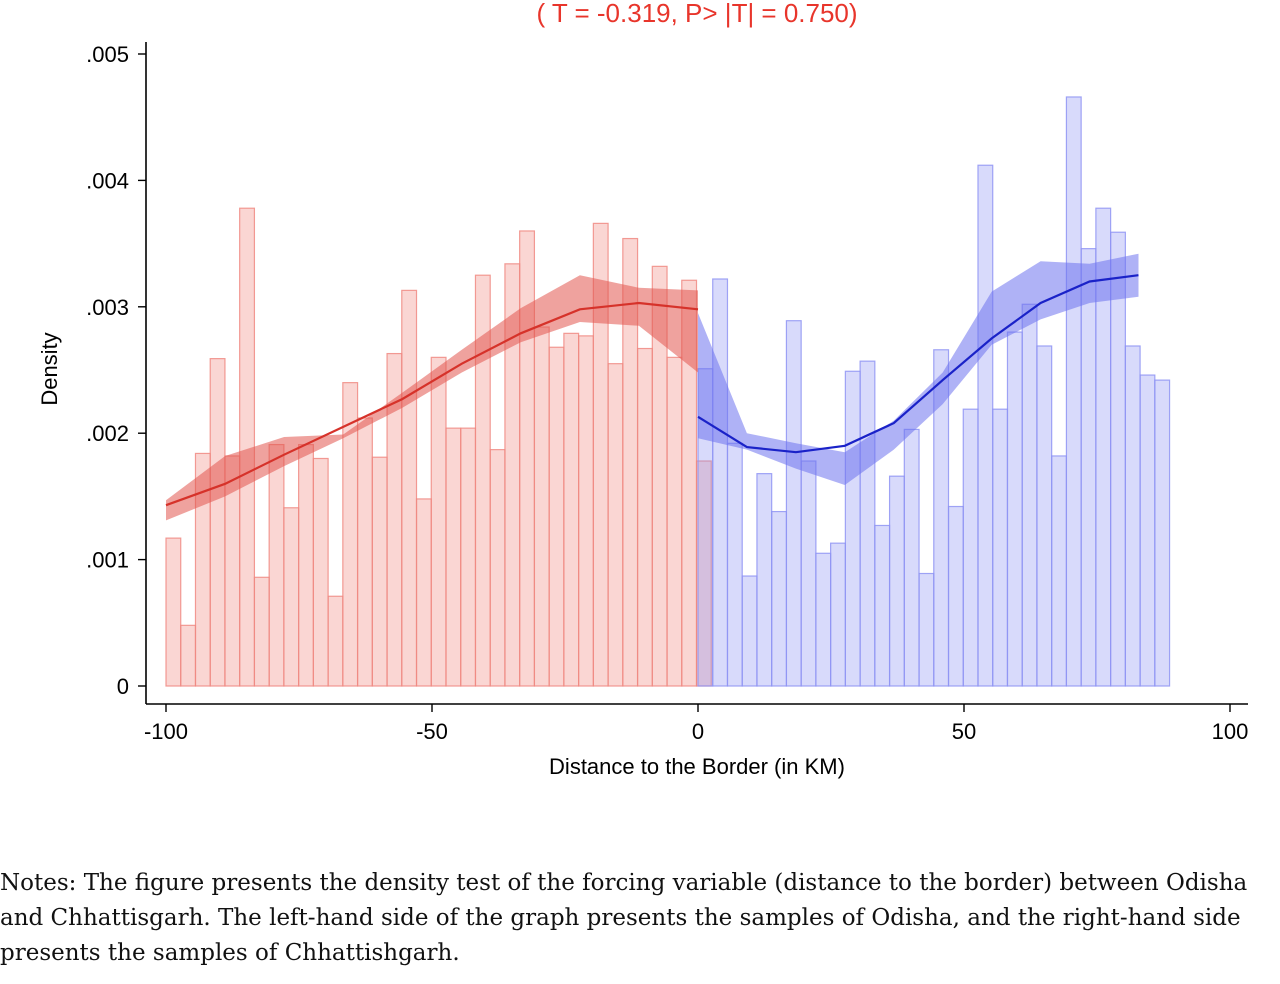 The image size is (1280, 984). What do you see at coordinates (49, 368) in the screenshot?
I see `y-axis-label: Density` at bounding box center [49, 368].